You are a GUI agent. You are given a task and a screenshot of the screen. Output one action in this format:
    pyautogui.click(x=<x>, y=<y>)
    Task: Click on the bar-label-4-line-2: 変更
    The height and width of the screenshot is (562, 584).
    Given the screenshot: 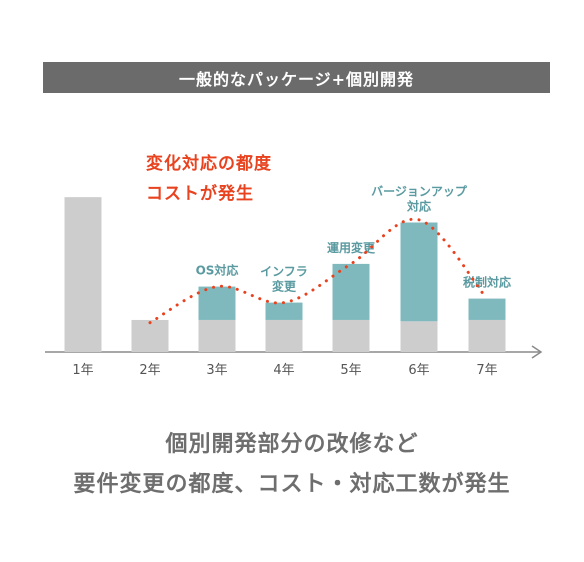 What is the action you would take?
    pyautogui.click(x=284, y=286)
    